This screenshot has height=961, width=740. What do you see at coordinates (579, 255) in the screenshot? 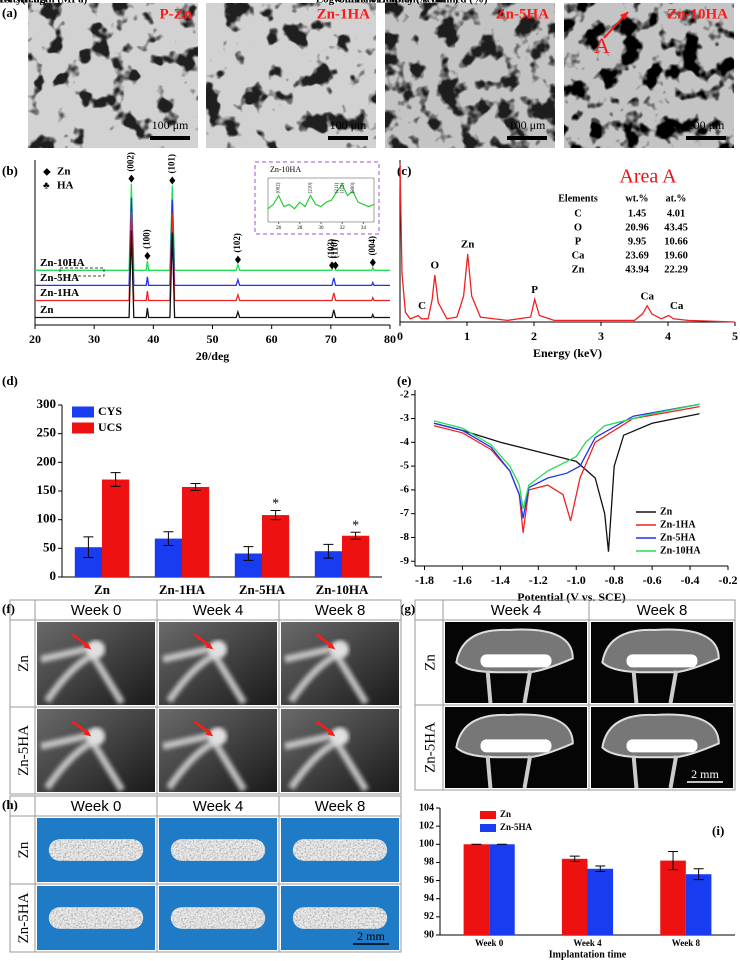
I see `table-cell: Ca` at bounding box center [579, 255].